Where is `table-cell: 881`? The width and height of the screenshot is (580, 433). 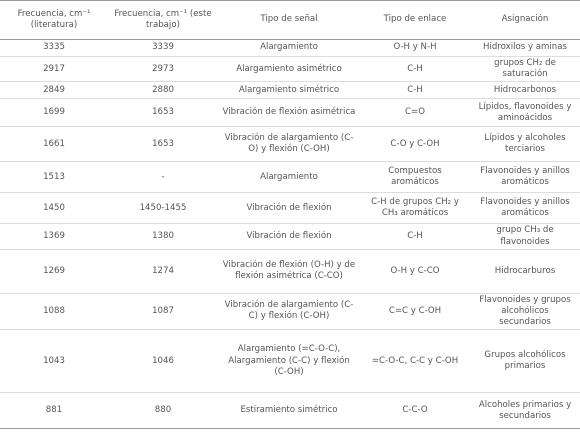 table-cell: 881 is located at coordinates (54, 411).